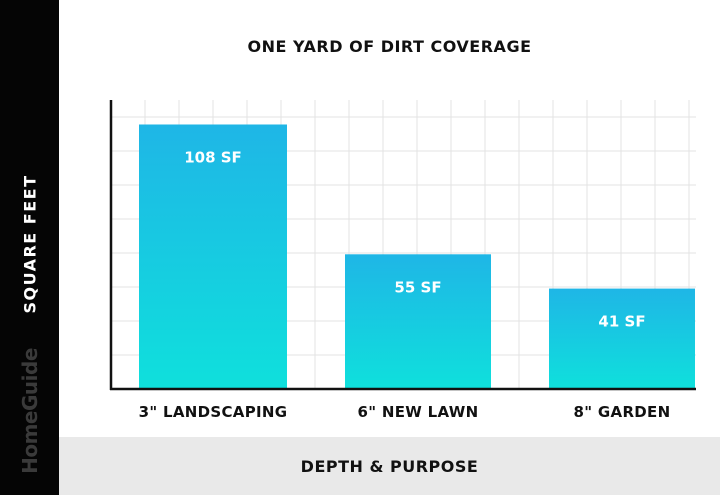 Image resolution: width=720 pixels, height=495 pixels. I want to click on x-tick-label: 8" GARDEN, so click(622, 412).